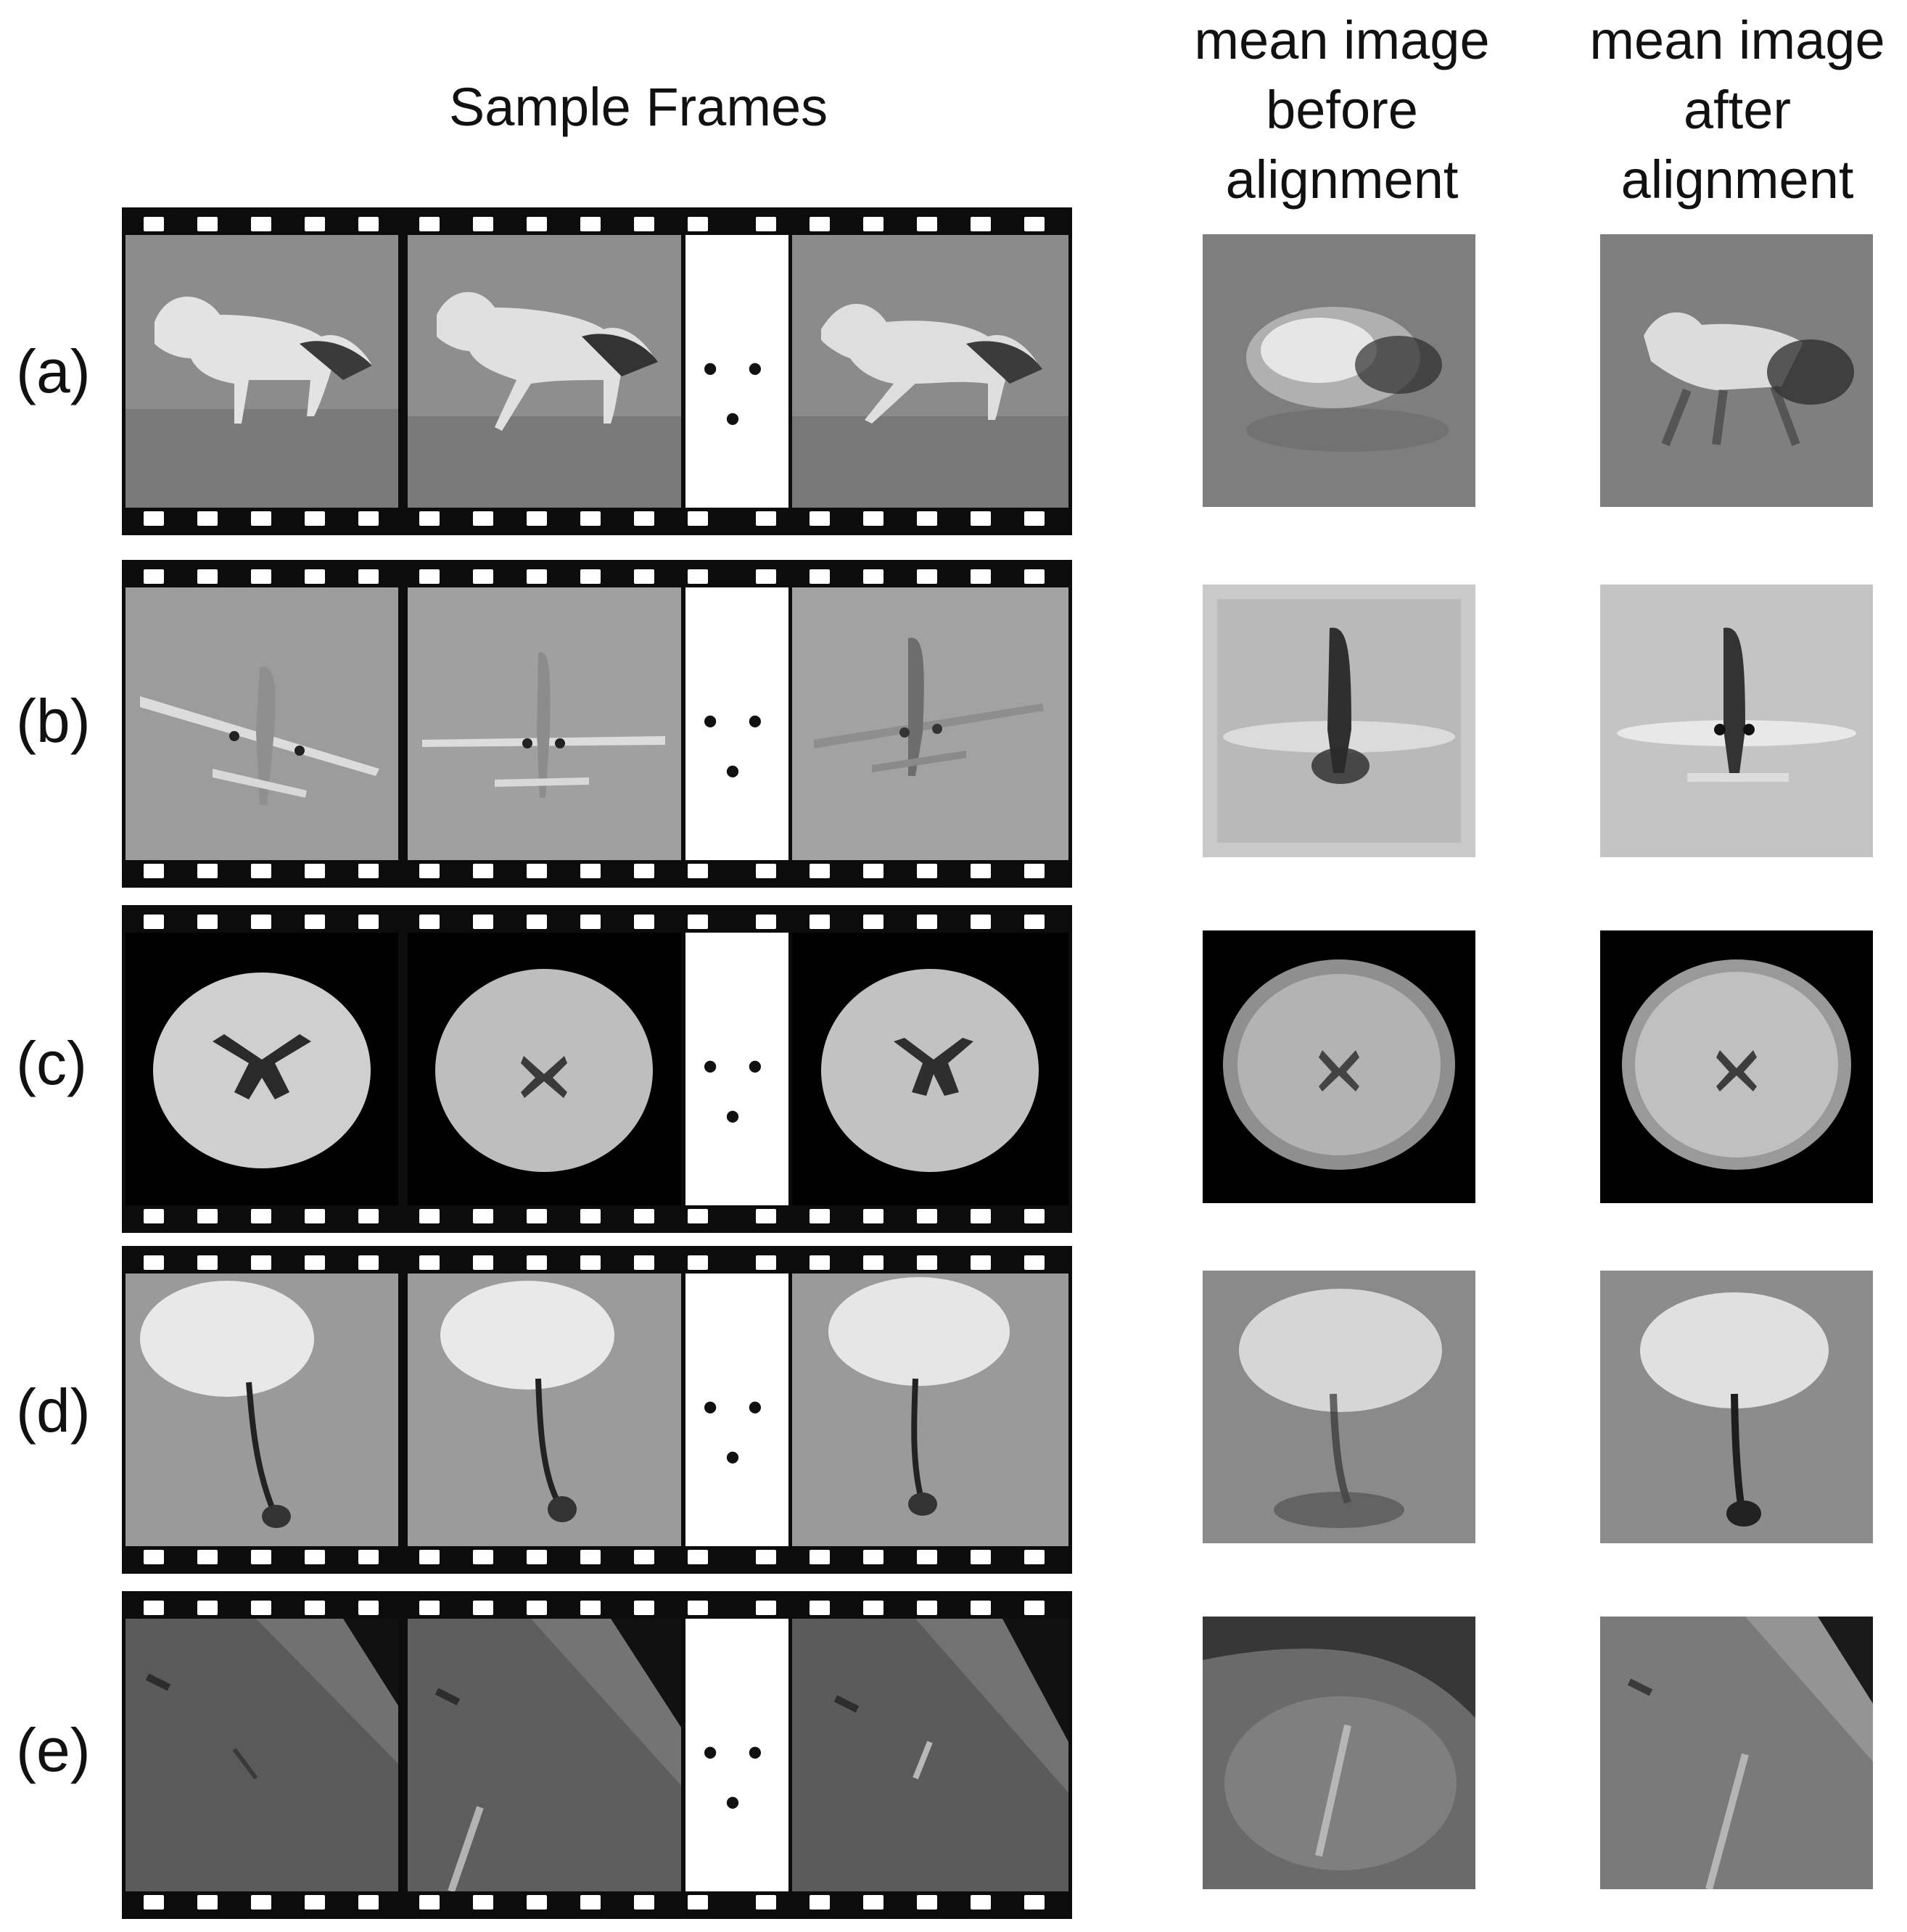 The image size is (1907, 1932). What do you see at coordinates (1339, 1753) in the screenshot?
I see `mean-before-e` at bounding box center [1339, 1753].